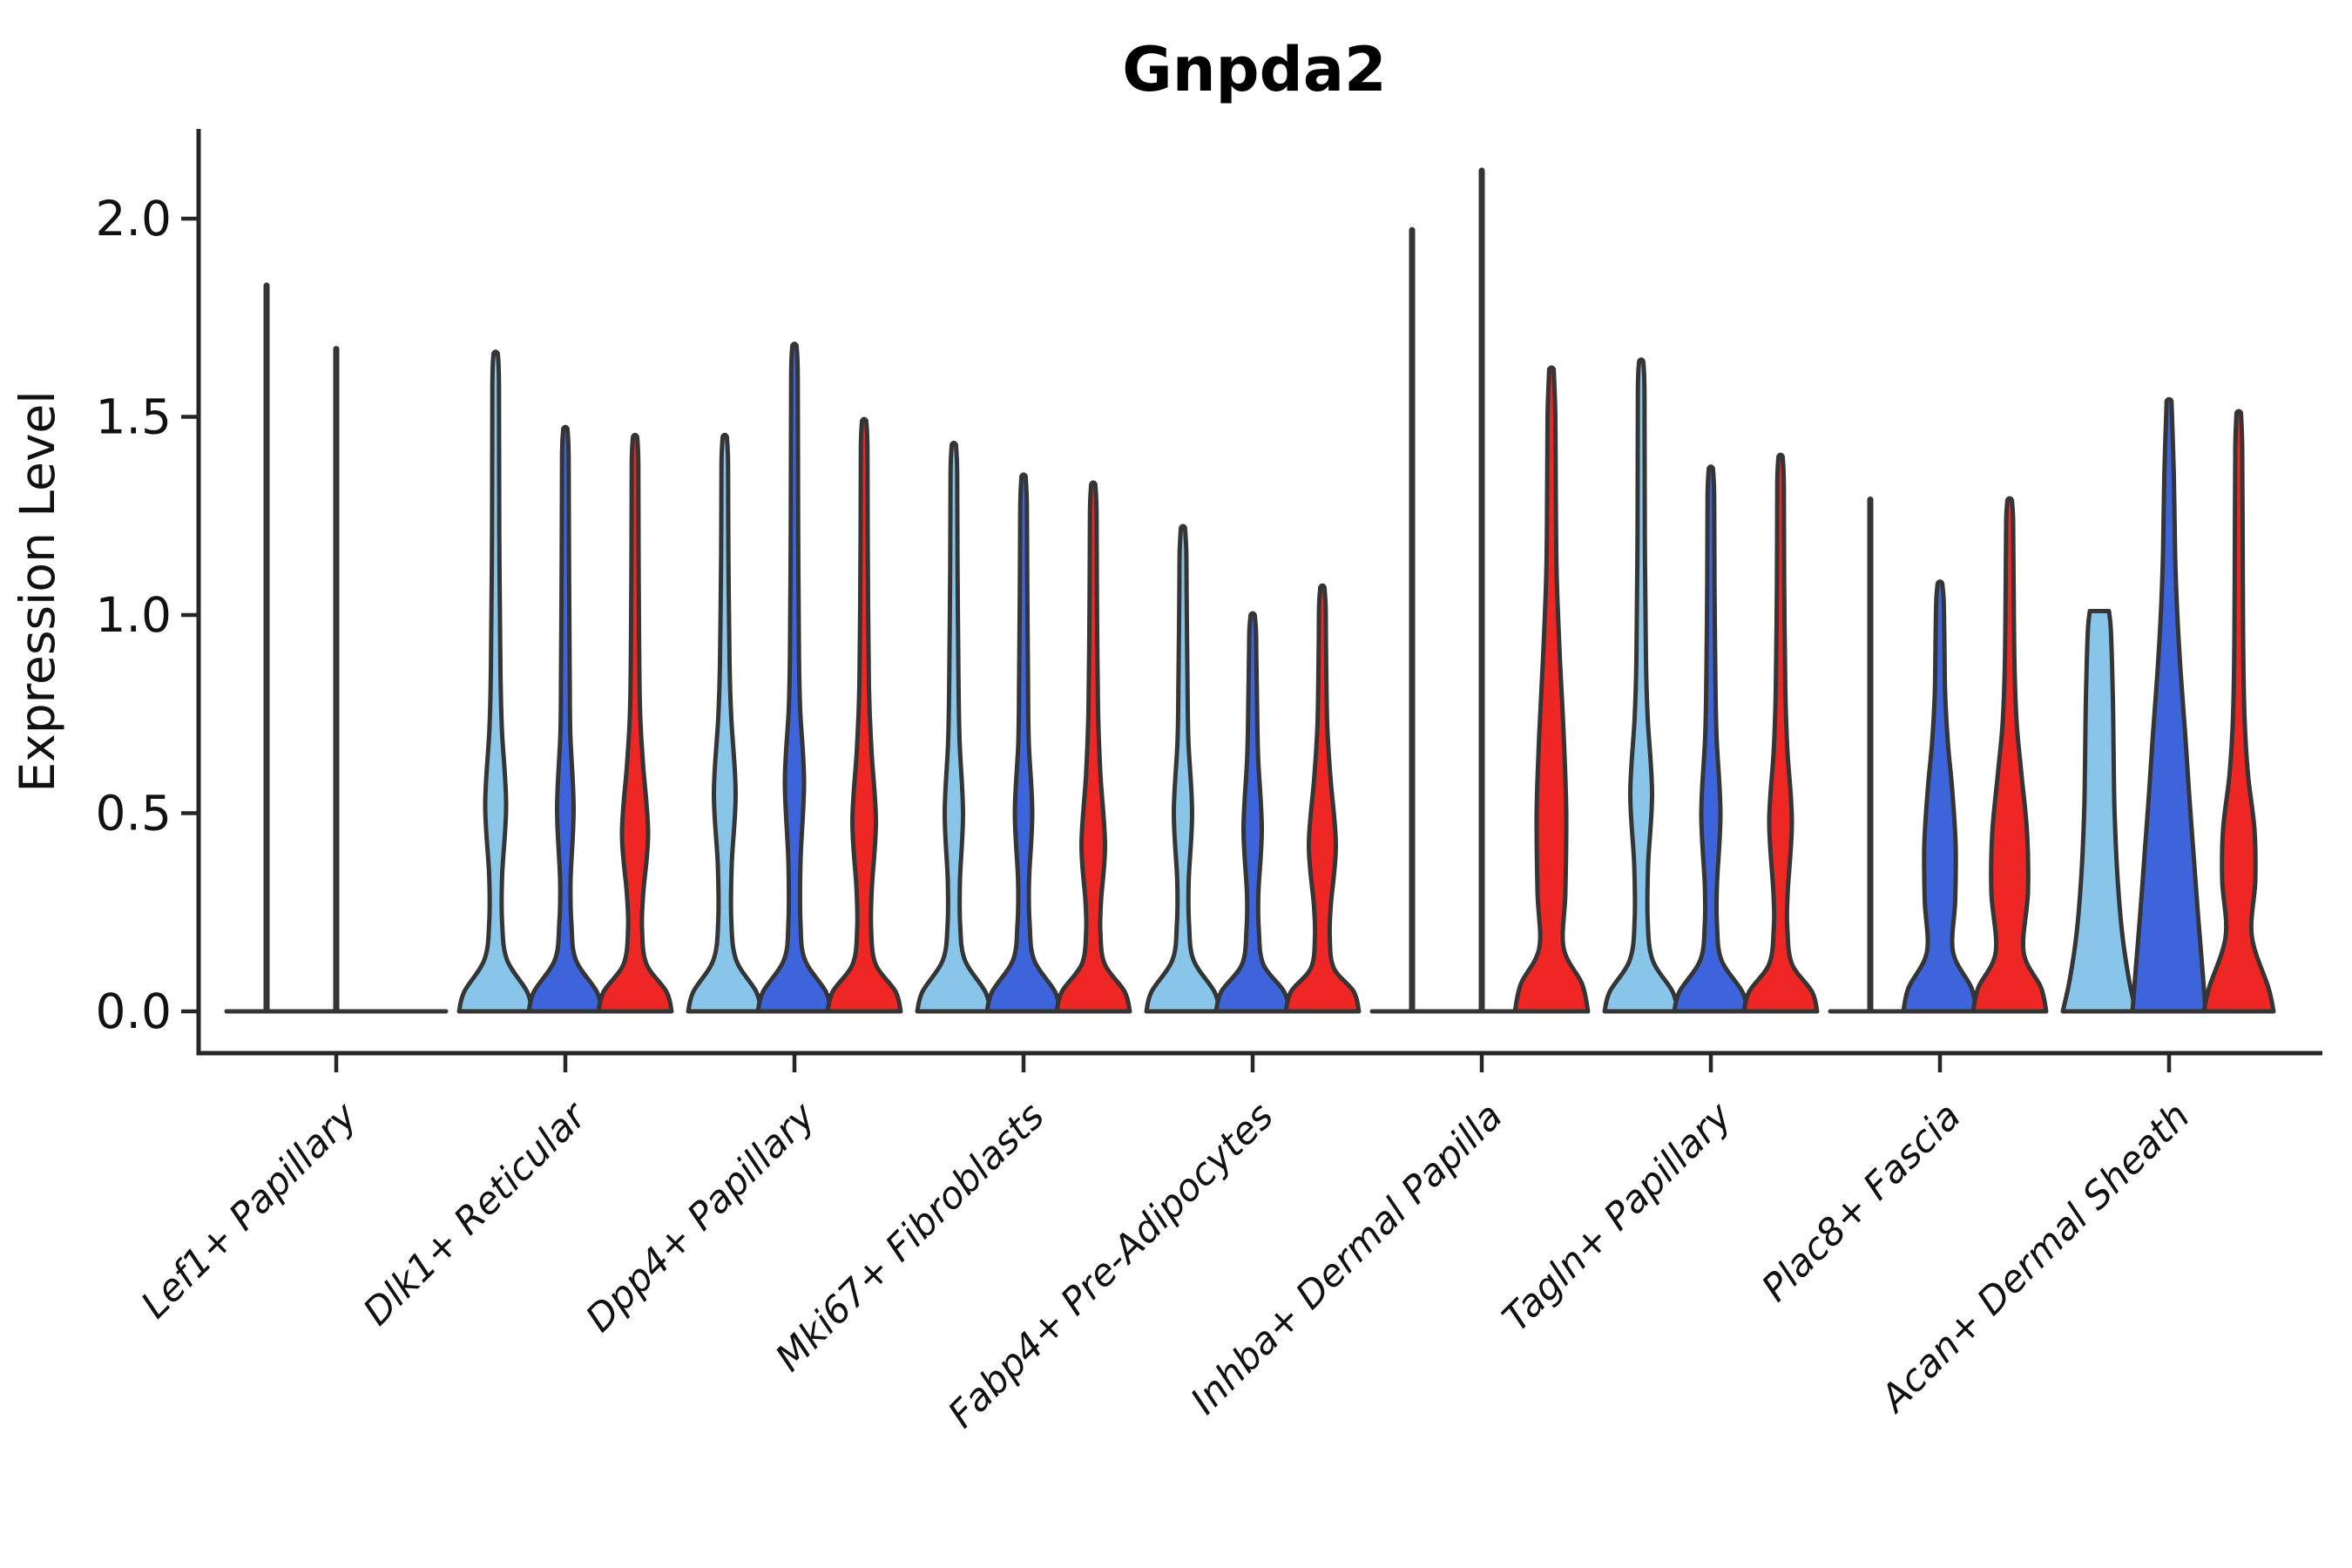 This screenshot has width=2352, height=1568. I want to click on violin-mki67-fibroblasts-series-1-lightblue, so click(954, 727).